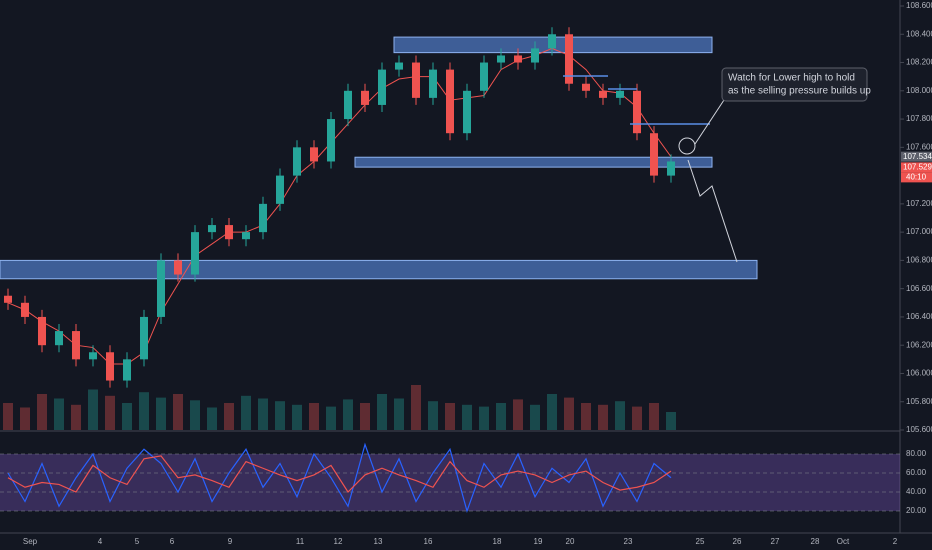 The height and width of the screenshot is (550, 932). I want to click on price-tag-label: 107.534, so click(917, 156).